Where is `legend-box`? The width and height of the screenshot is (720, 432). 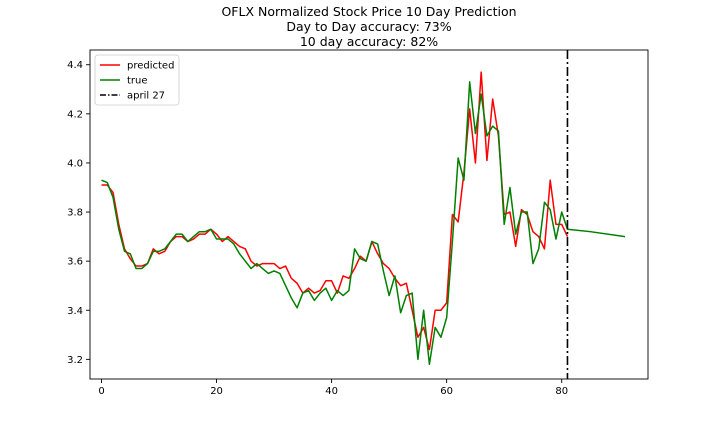
legend-box is located at coordinates (137, 80).